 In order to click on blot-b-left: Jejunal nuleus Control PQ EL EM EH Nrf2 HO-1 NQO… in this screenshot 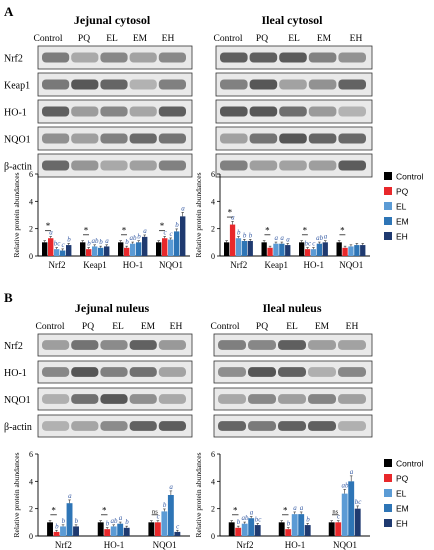, I will do `click(98, 369)`.